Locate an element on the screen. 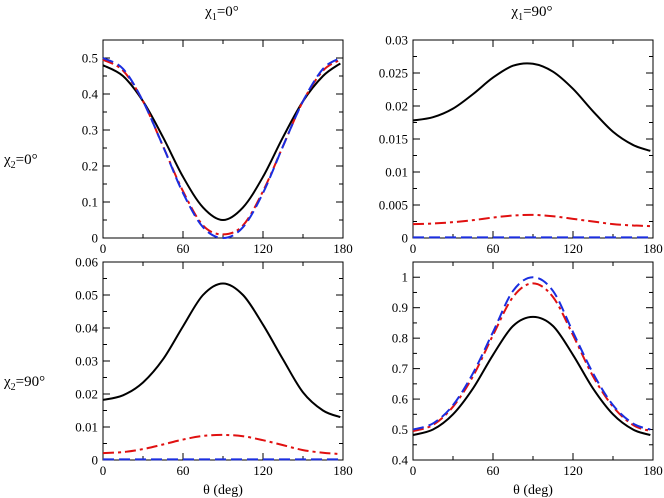 The width and height of the screenshot is (664, 498). y-tick-label: 0.8 is located at coordinates (400, 338).